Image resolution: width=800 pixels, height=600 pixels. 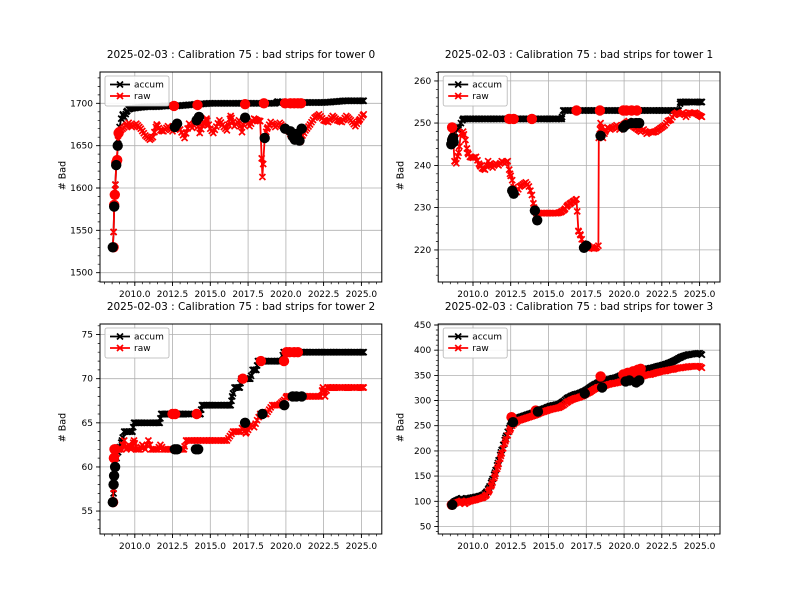 I want to click on y-tick-label: 75, so click(x=87, y=336).